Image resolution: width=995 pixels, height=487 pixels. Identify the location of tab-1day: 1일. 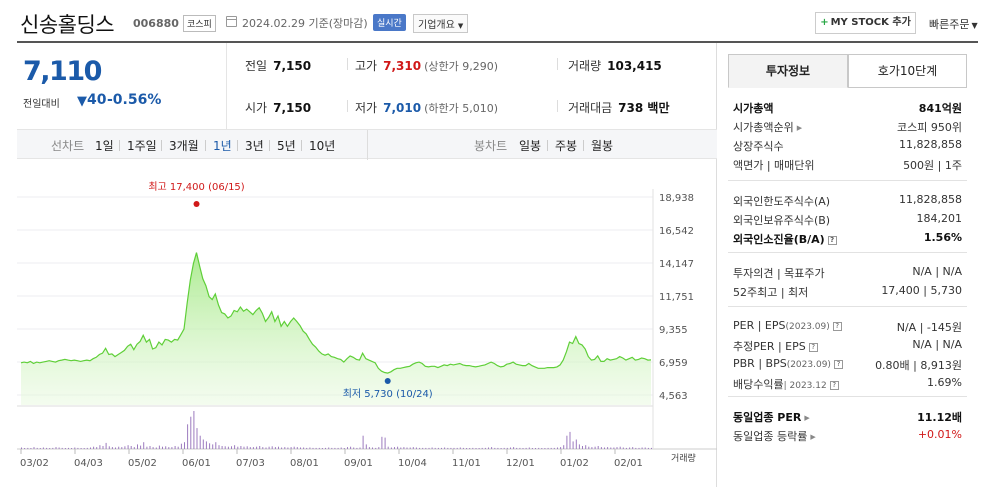
(104, 146).